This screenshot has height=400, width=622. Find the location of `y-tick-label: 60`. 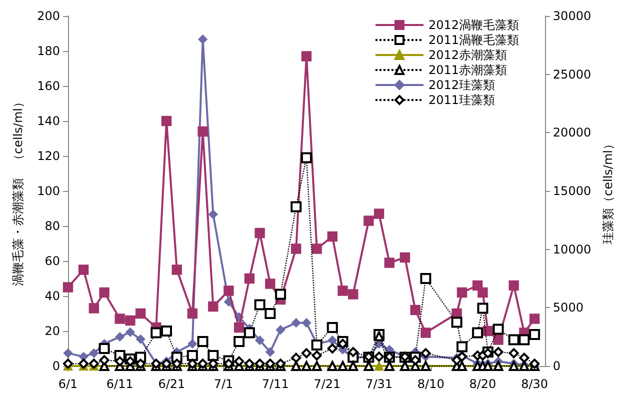

y-tick-label: 60 is located at coordinates (52, 261).